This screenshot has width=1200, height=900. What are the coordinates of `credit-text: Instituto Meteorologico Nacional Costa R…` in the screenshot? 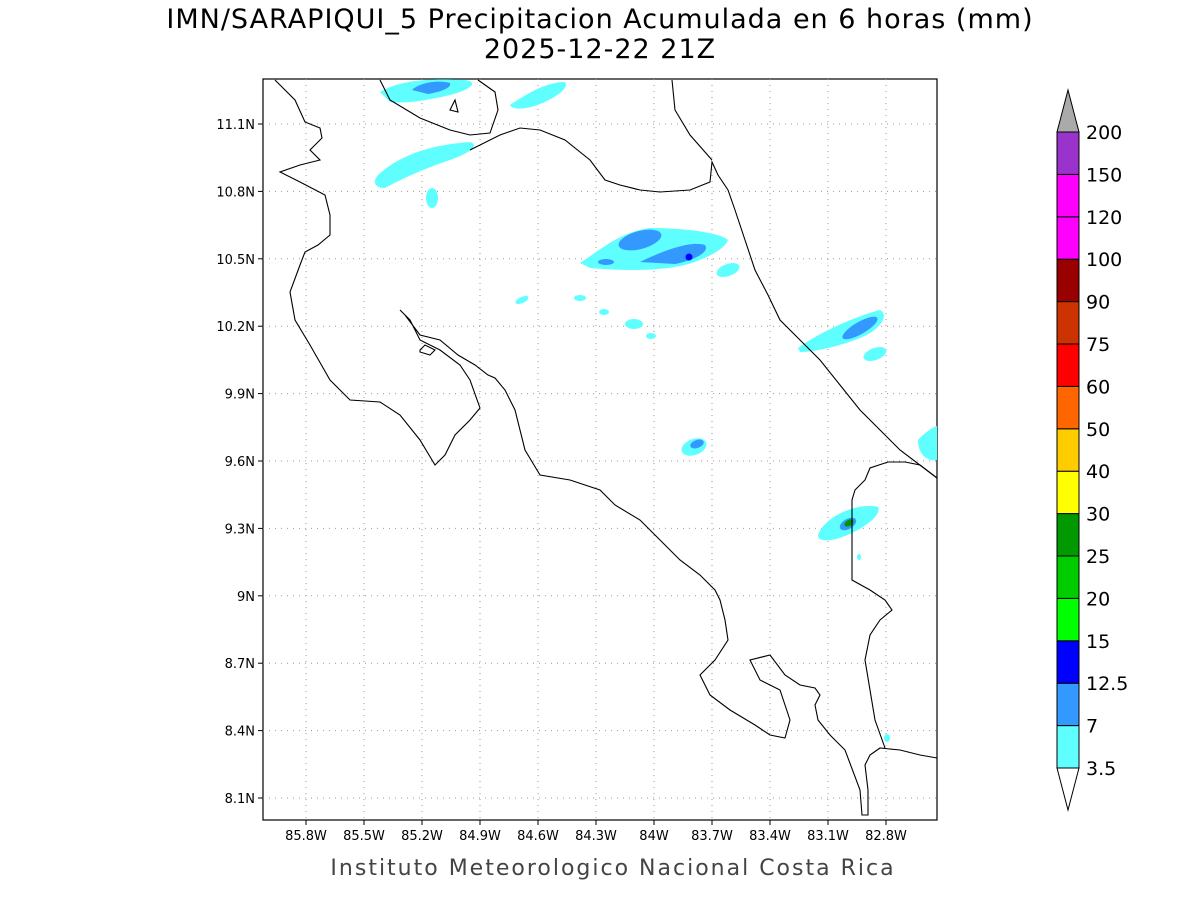 It's located at (613, 868).